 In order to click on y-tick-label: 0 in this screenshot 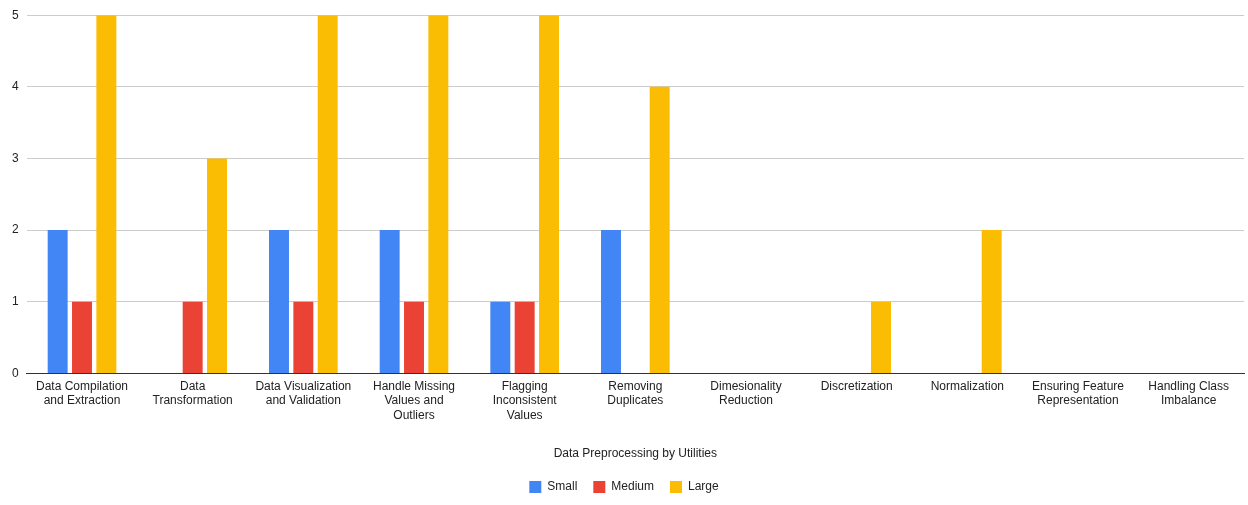, I will do `click(15, 372)`.